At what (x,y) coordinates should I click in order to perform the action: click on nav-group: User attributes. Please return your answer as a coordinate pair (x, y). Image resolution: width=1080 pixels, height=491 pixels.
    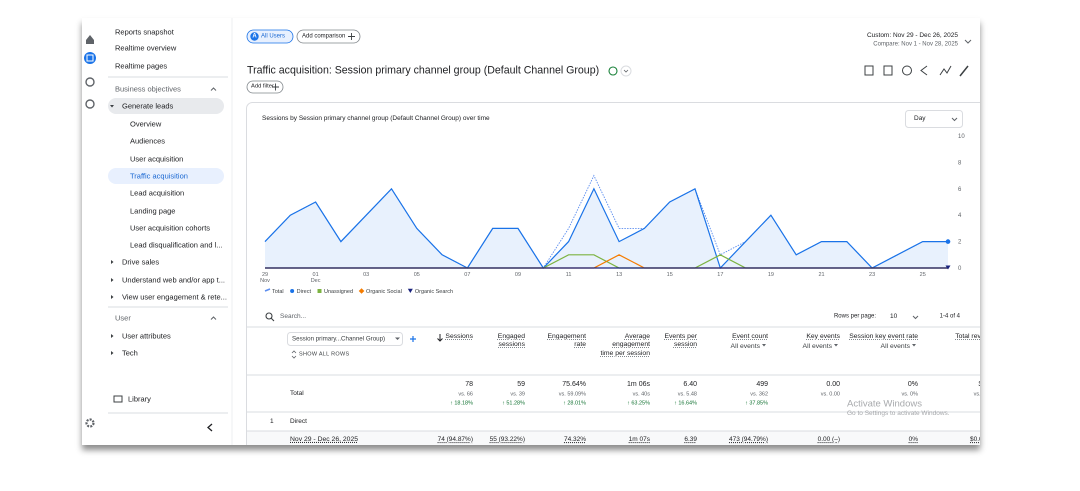
    Looking at the image, I should click on (146, 336).